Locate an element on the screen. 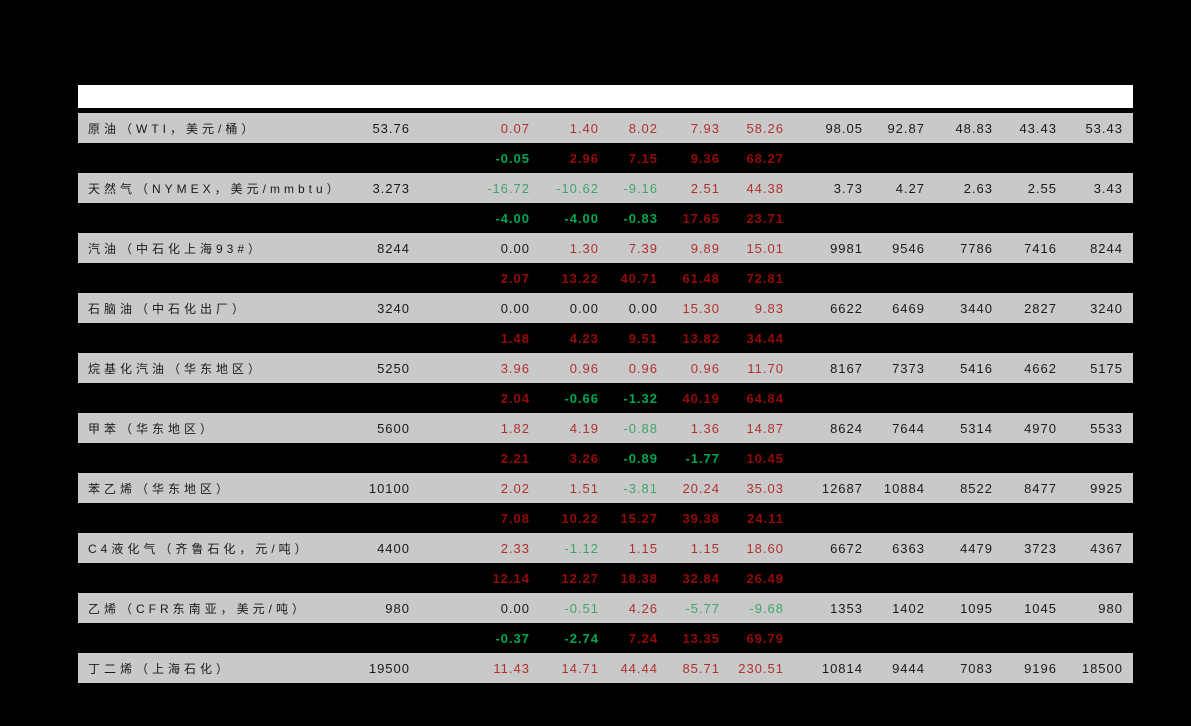  history-cell: 3.43 is located at coordinates (1108, 188).